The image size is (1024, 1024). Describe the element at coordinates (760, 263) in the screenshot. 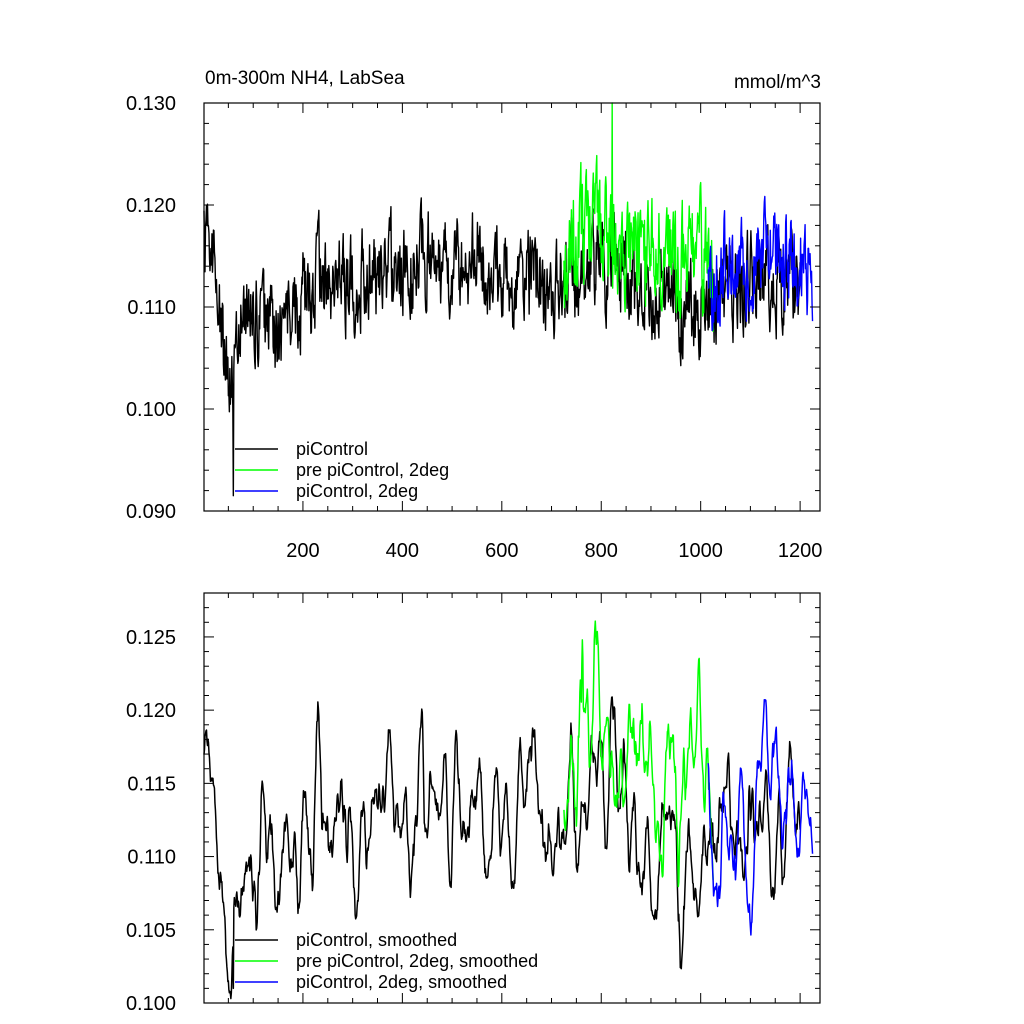

I see `series-picontrol-2deg-line` at that location.